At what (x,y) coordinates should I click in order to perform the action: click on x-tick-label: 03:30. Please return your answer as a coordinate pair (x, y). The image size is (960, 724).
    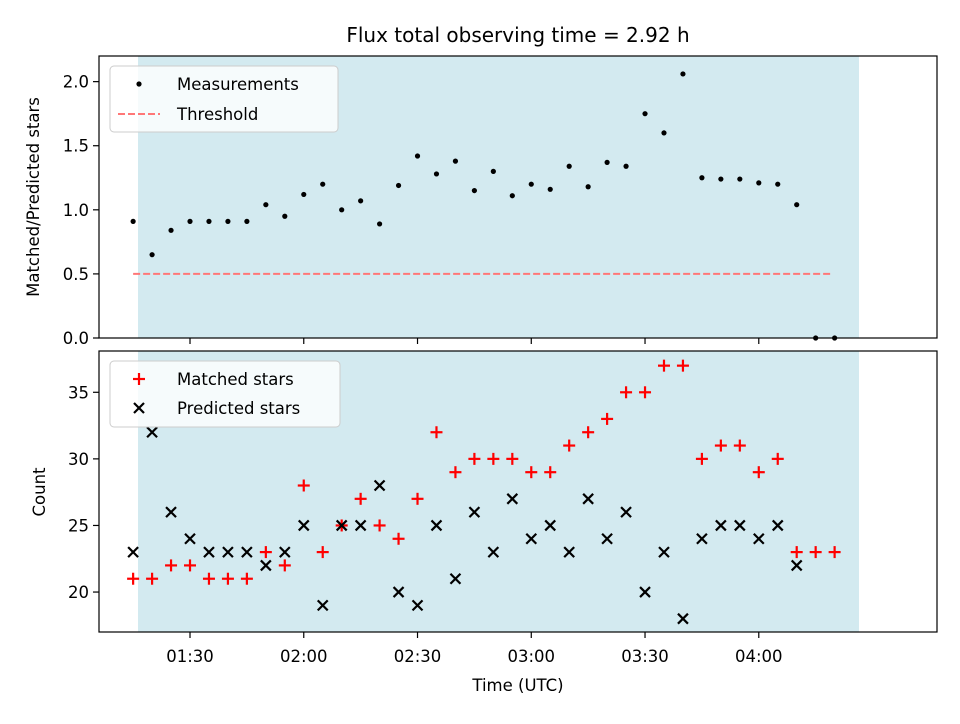
    Looking at the image, I should click on (645, 656).